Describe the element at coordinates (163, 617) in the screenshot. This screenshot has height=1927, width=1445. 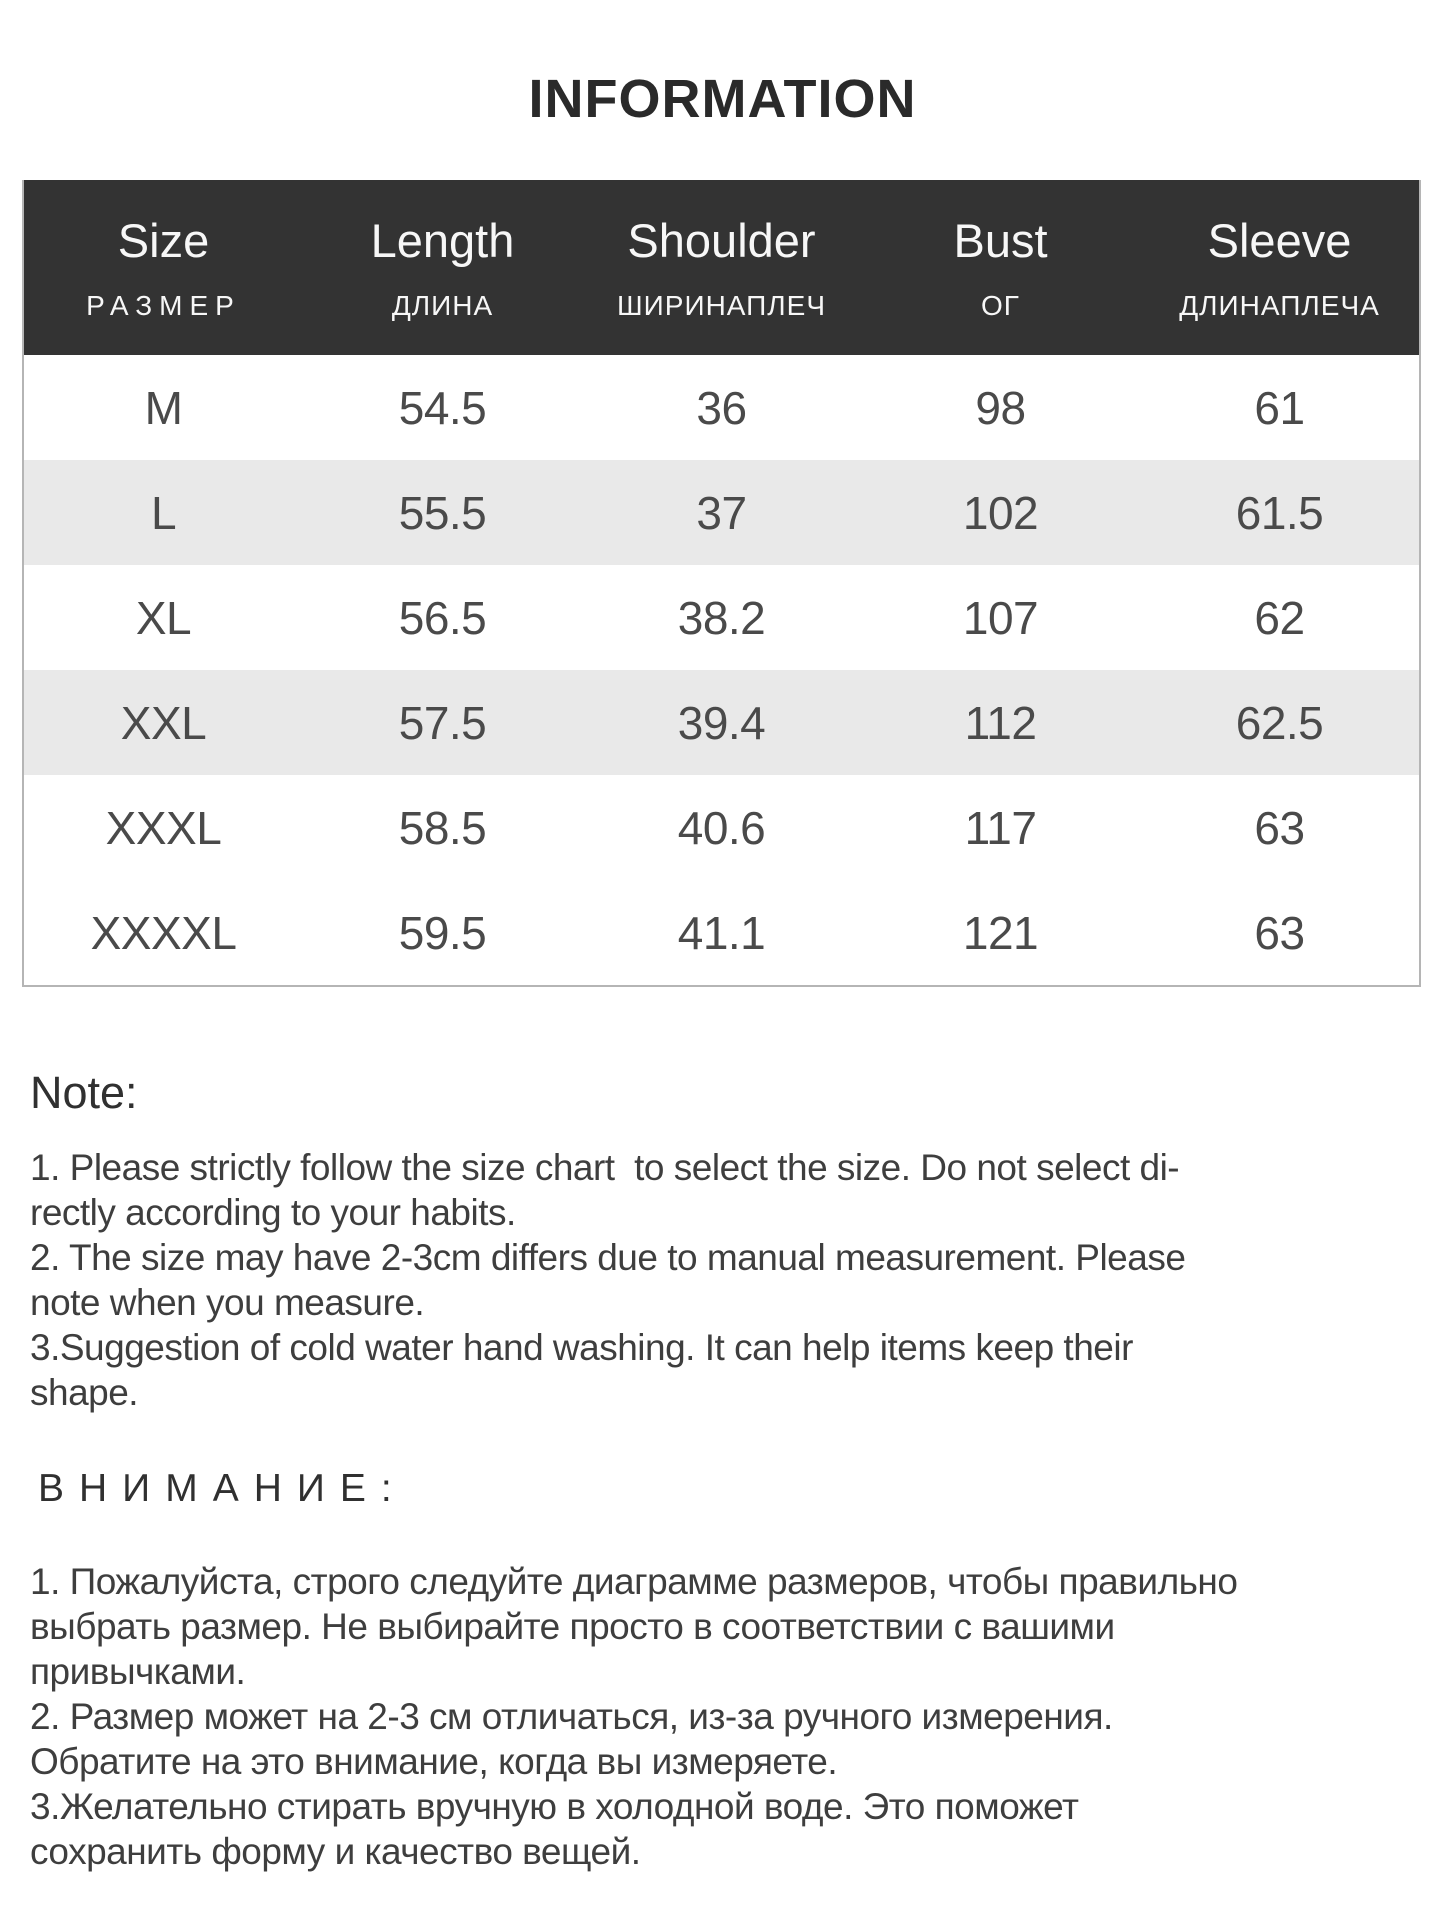
I see `size-cell: XL` at that location.